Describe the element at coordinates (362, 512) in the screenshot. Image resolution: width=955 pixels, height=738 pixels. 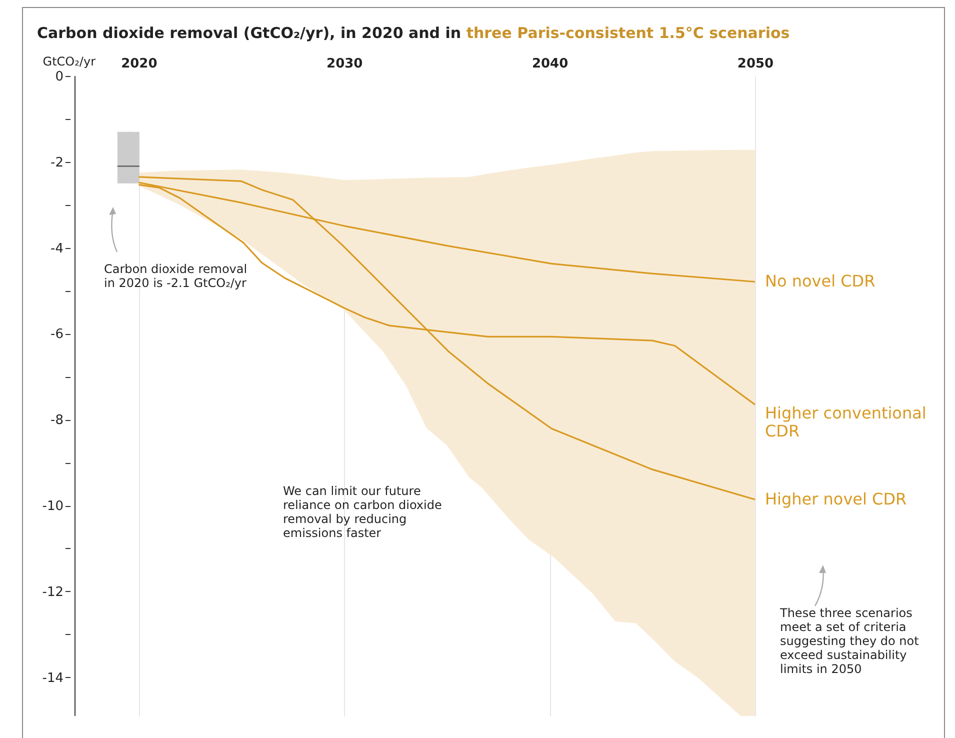
I see `annotation: We can limit our future reliance on carbon dioxide removal by reducing emissions faster` at that location.